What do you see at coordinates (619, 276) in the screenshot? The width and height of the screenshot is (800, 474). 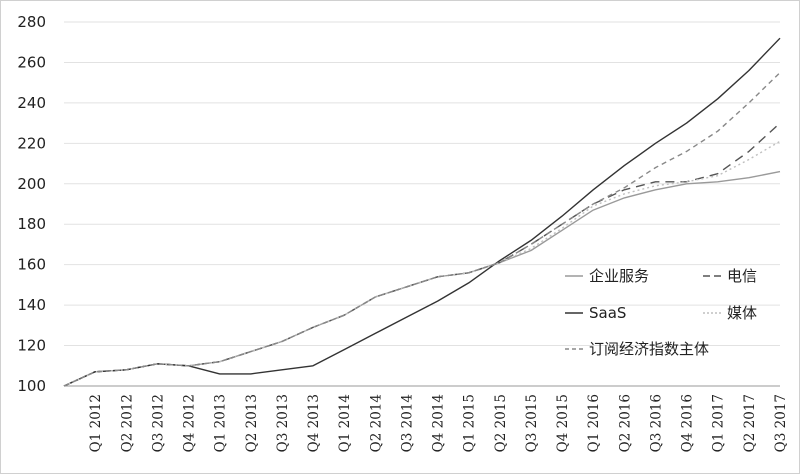 I see `legend-label: 企业服务` at bounding box center [619, 276].